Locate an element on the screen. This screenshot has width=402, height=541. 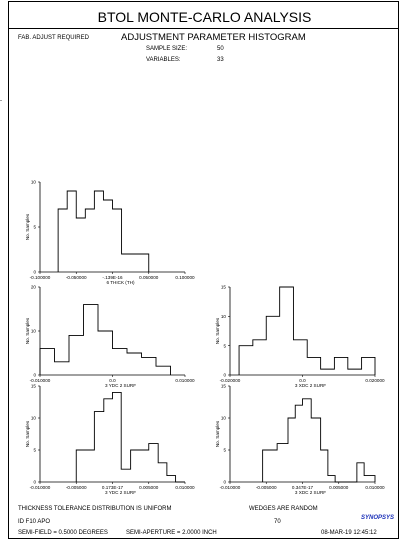
design-id: ID F10 APO is located at coordinates (34, 522).